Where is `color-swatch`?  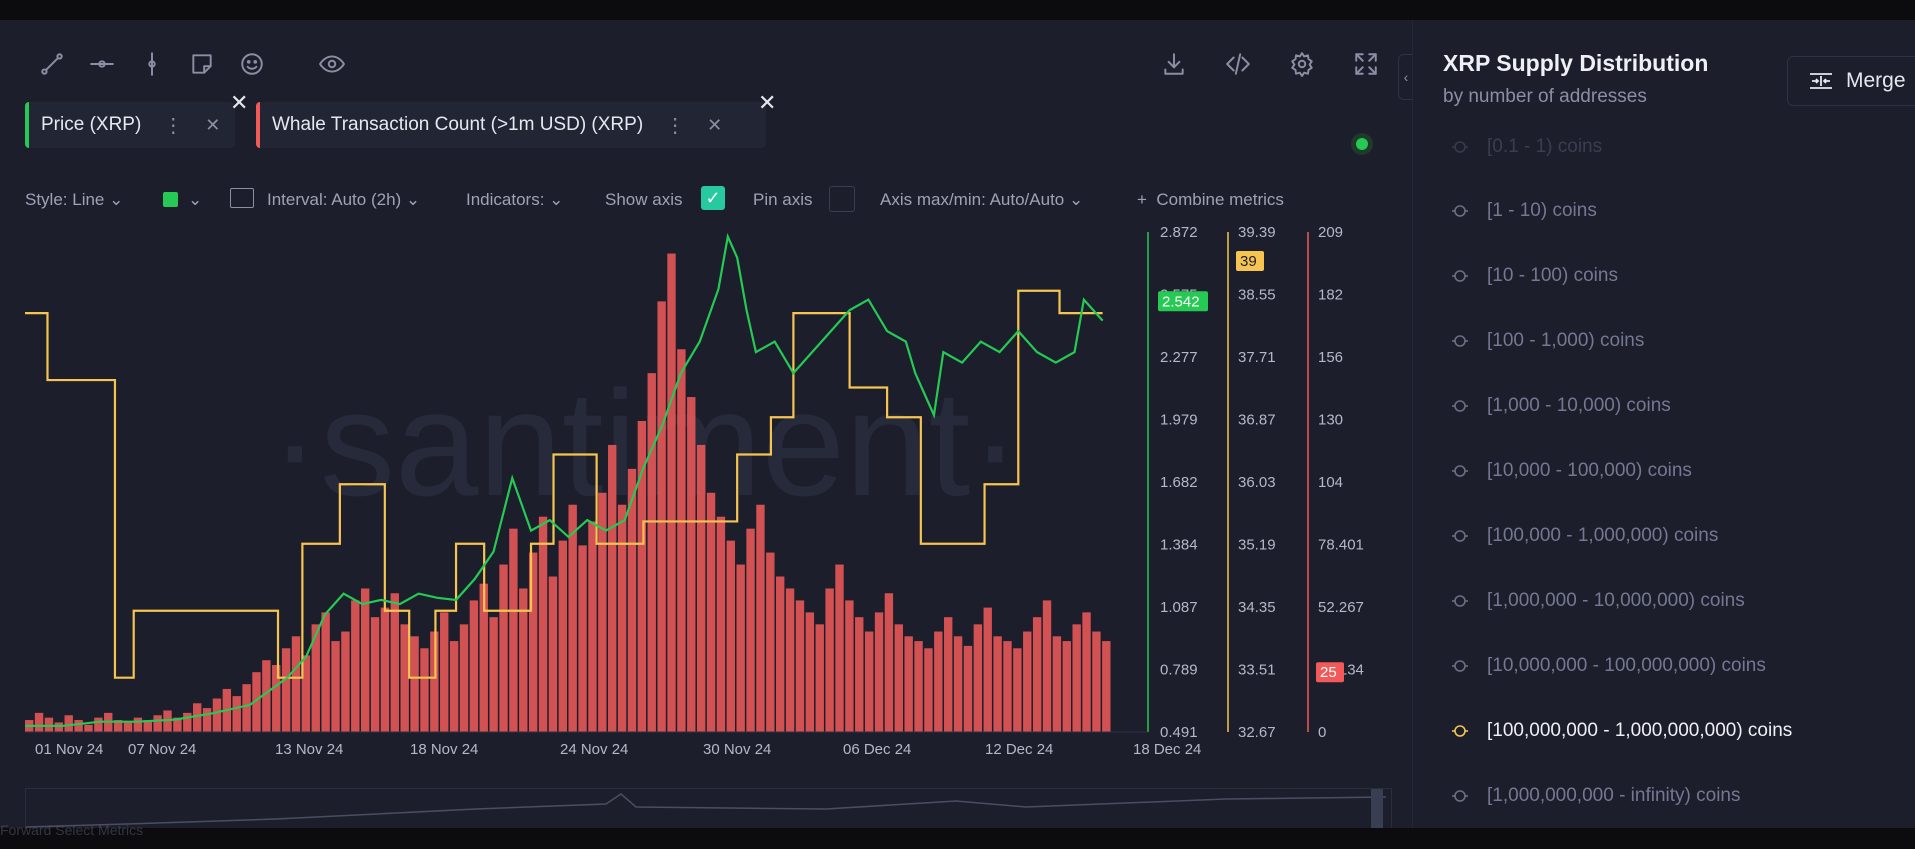
color-swatch is located at coordinates (170, 199).